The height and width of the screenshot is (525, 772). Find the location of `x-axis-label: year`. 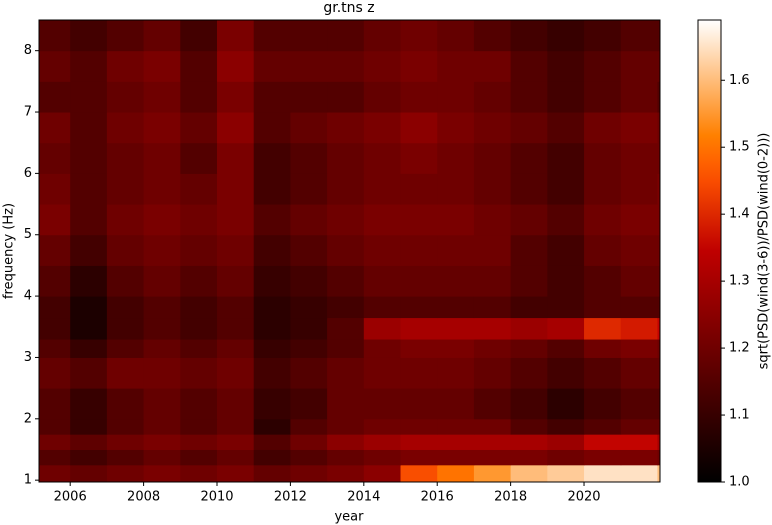

x-axis-label: year is located at coordinates (349, 517).